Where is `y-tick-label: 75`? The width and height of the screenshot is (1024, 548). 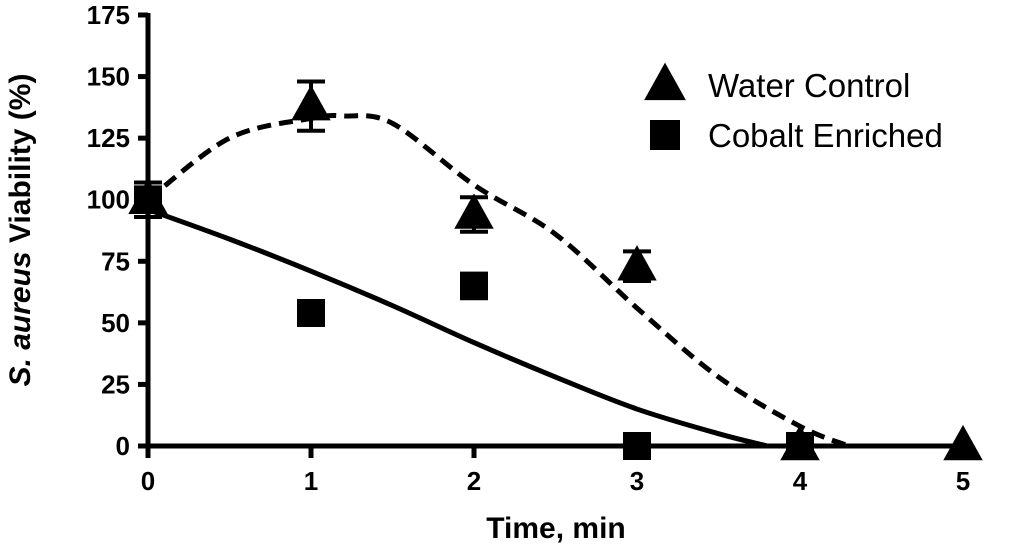 y-tick-label: 75 is located at coordinates (115, 261).